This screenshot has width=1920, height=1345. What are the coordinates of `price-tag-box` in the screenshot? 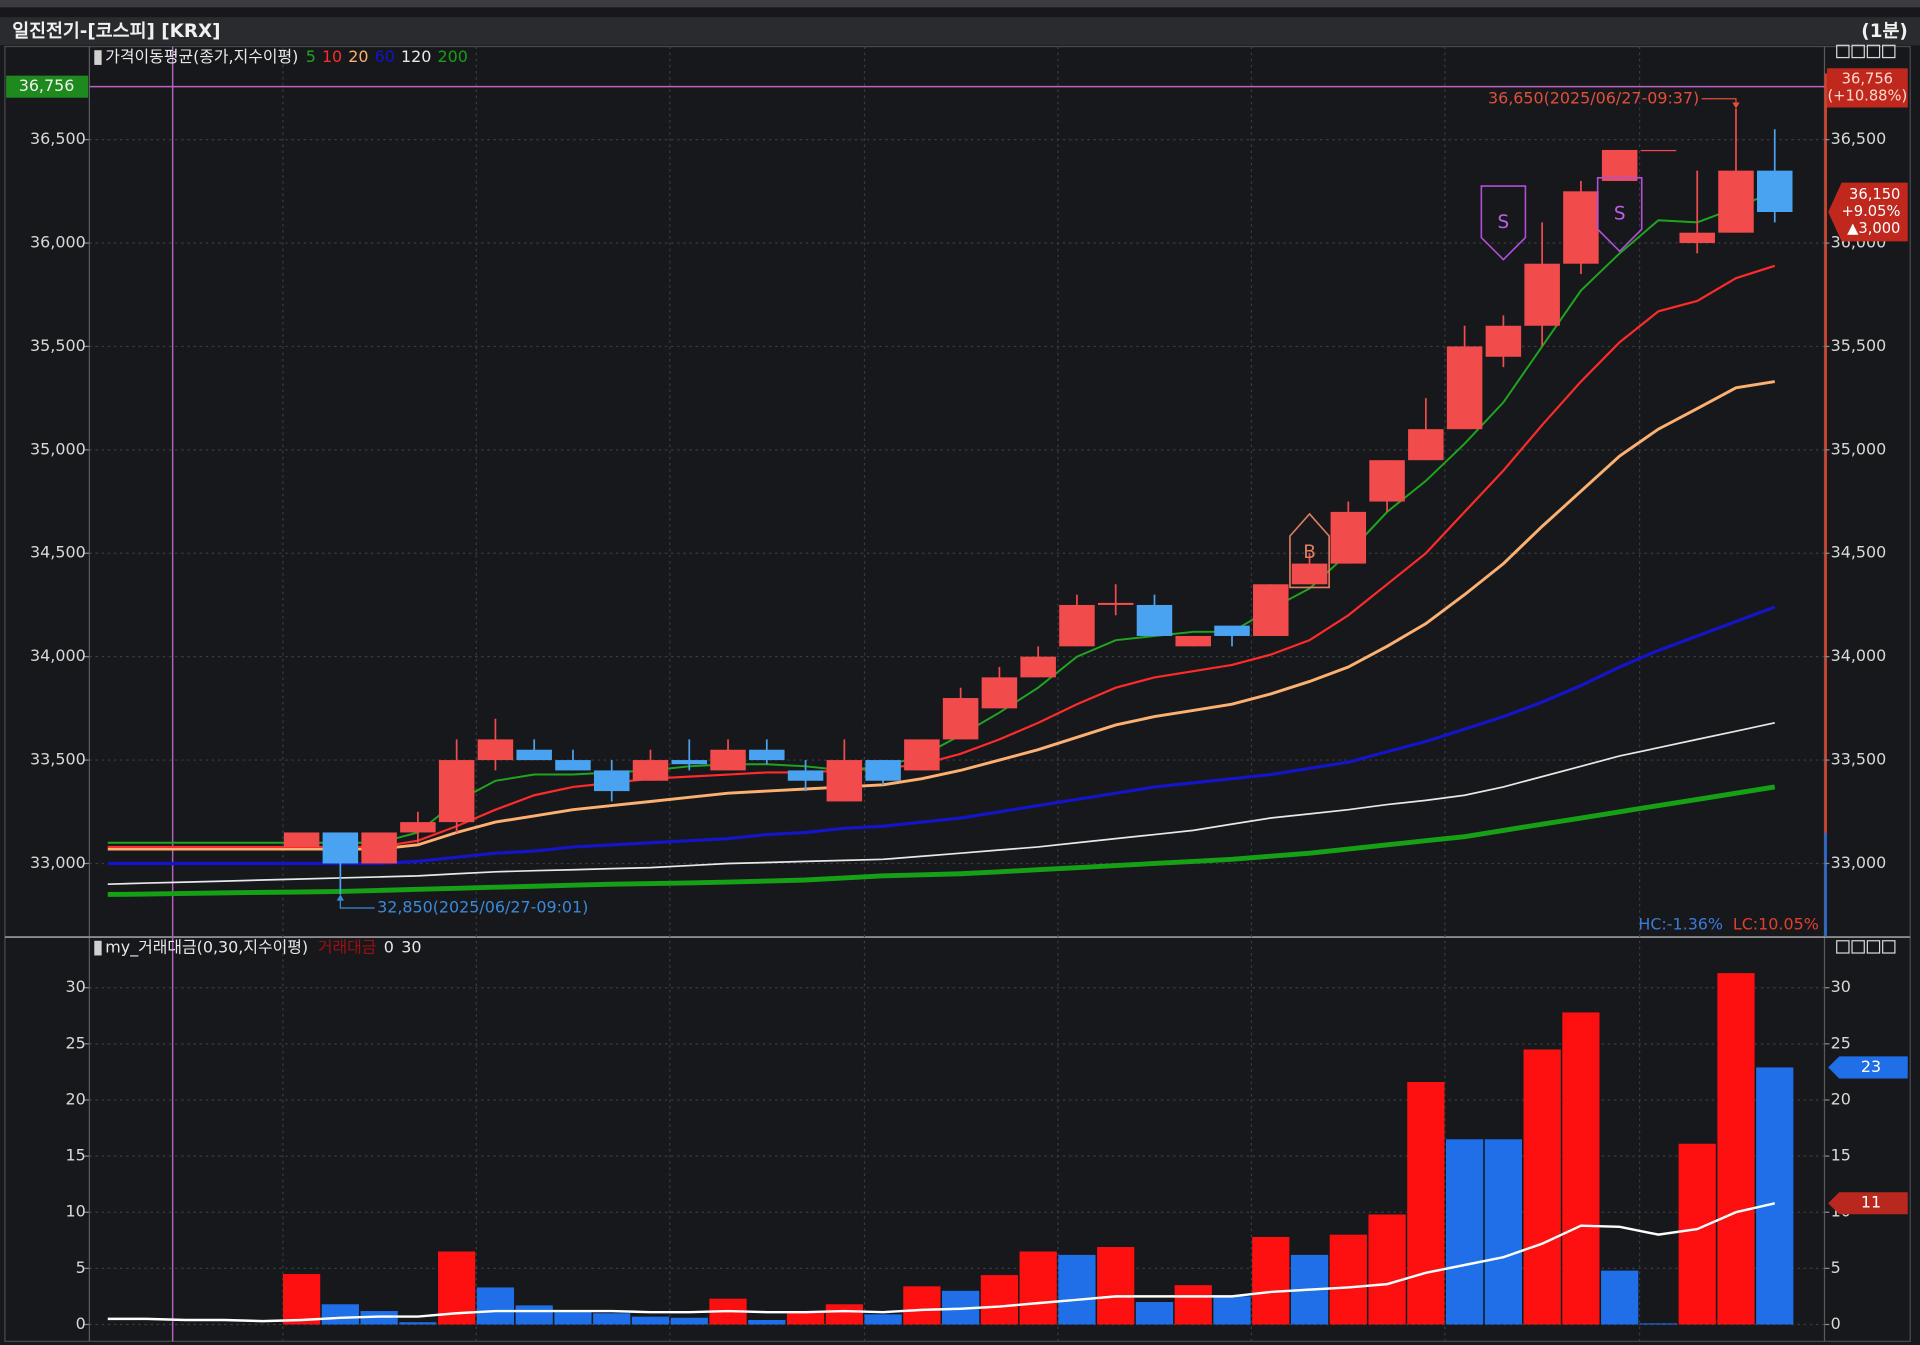 It's located at (1868, 212).